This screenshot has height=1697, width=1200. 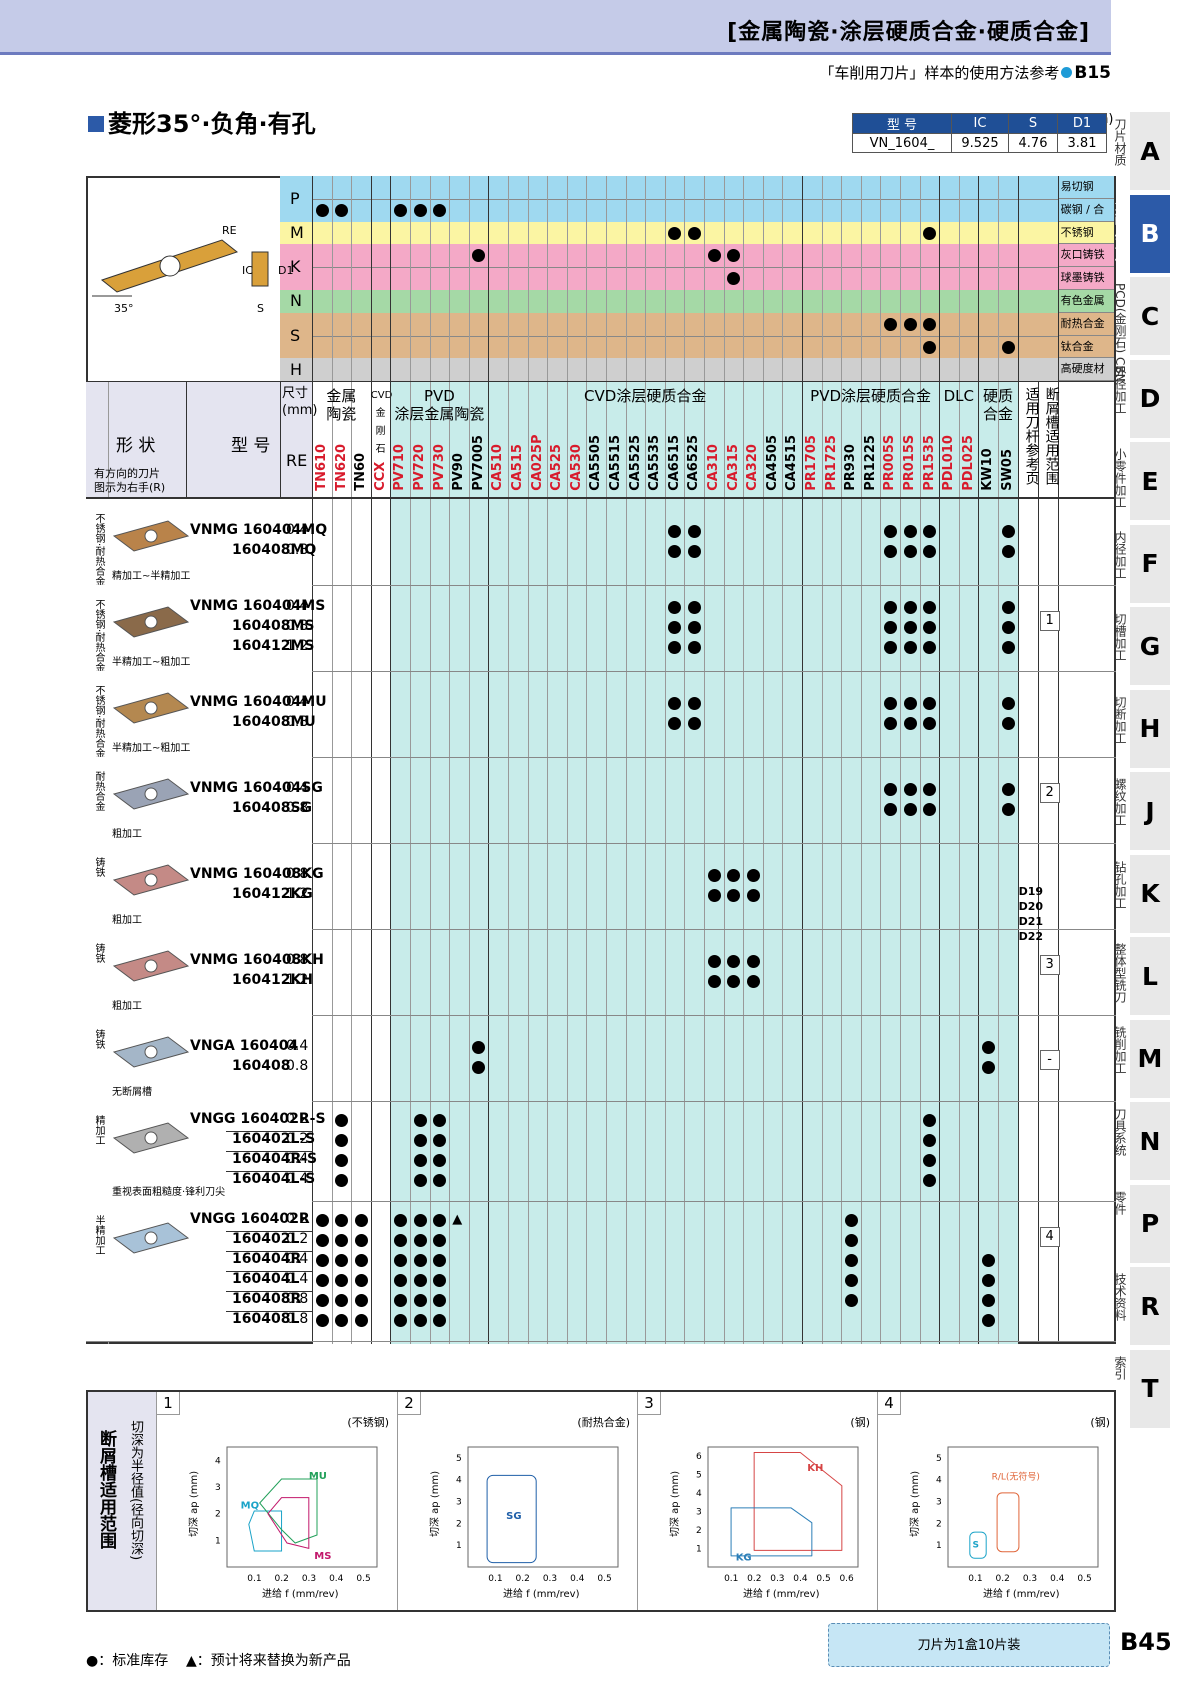 What do you see at coordinates (151, 748) in the screenshot?
I see `operation-label: 半精加工~粗加工` at bounding box center [151, 748].